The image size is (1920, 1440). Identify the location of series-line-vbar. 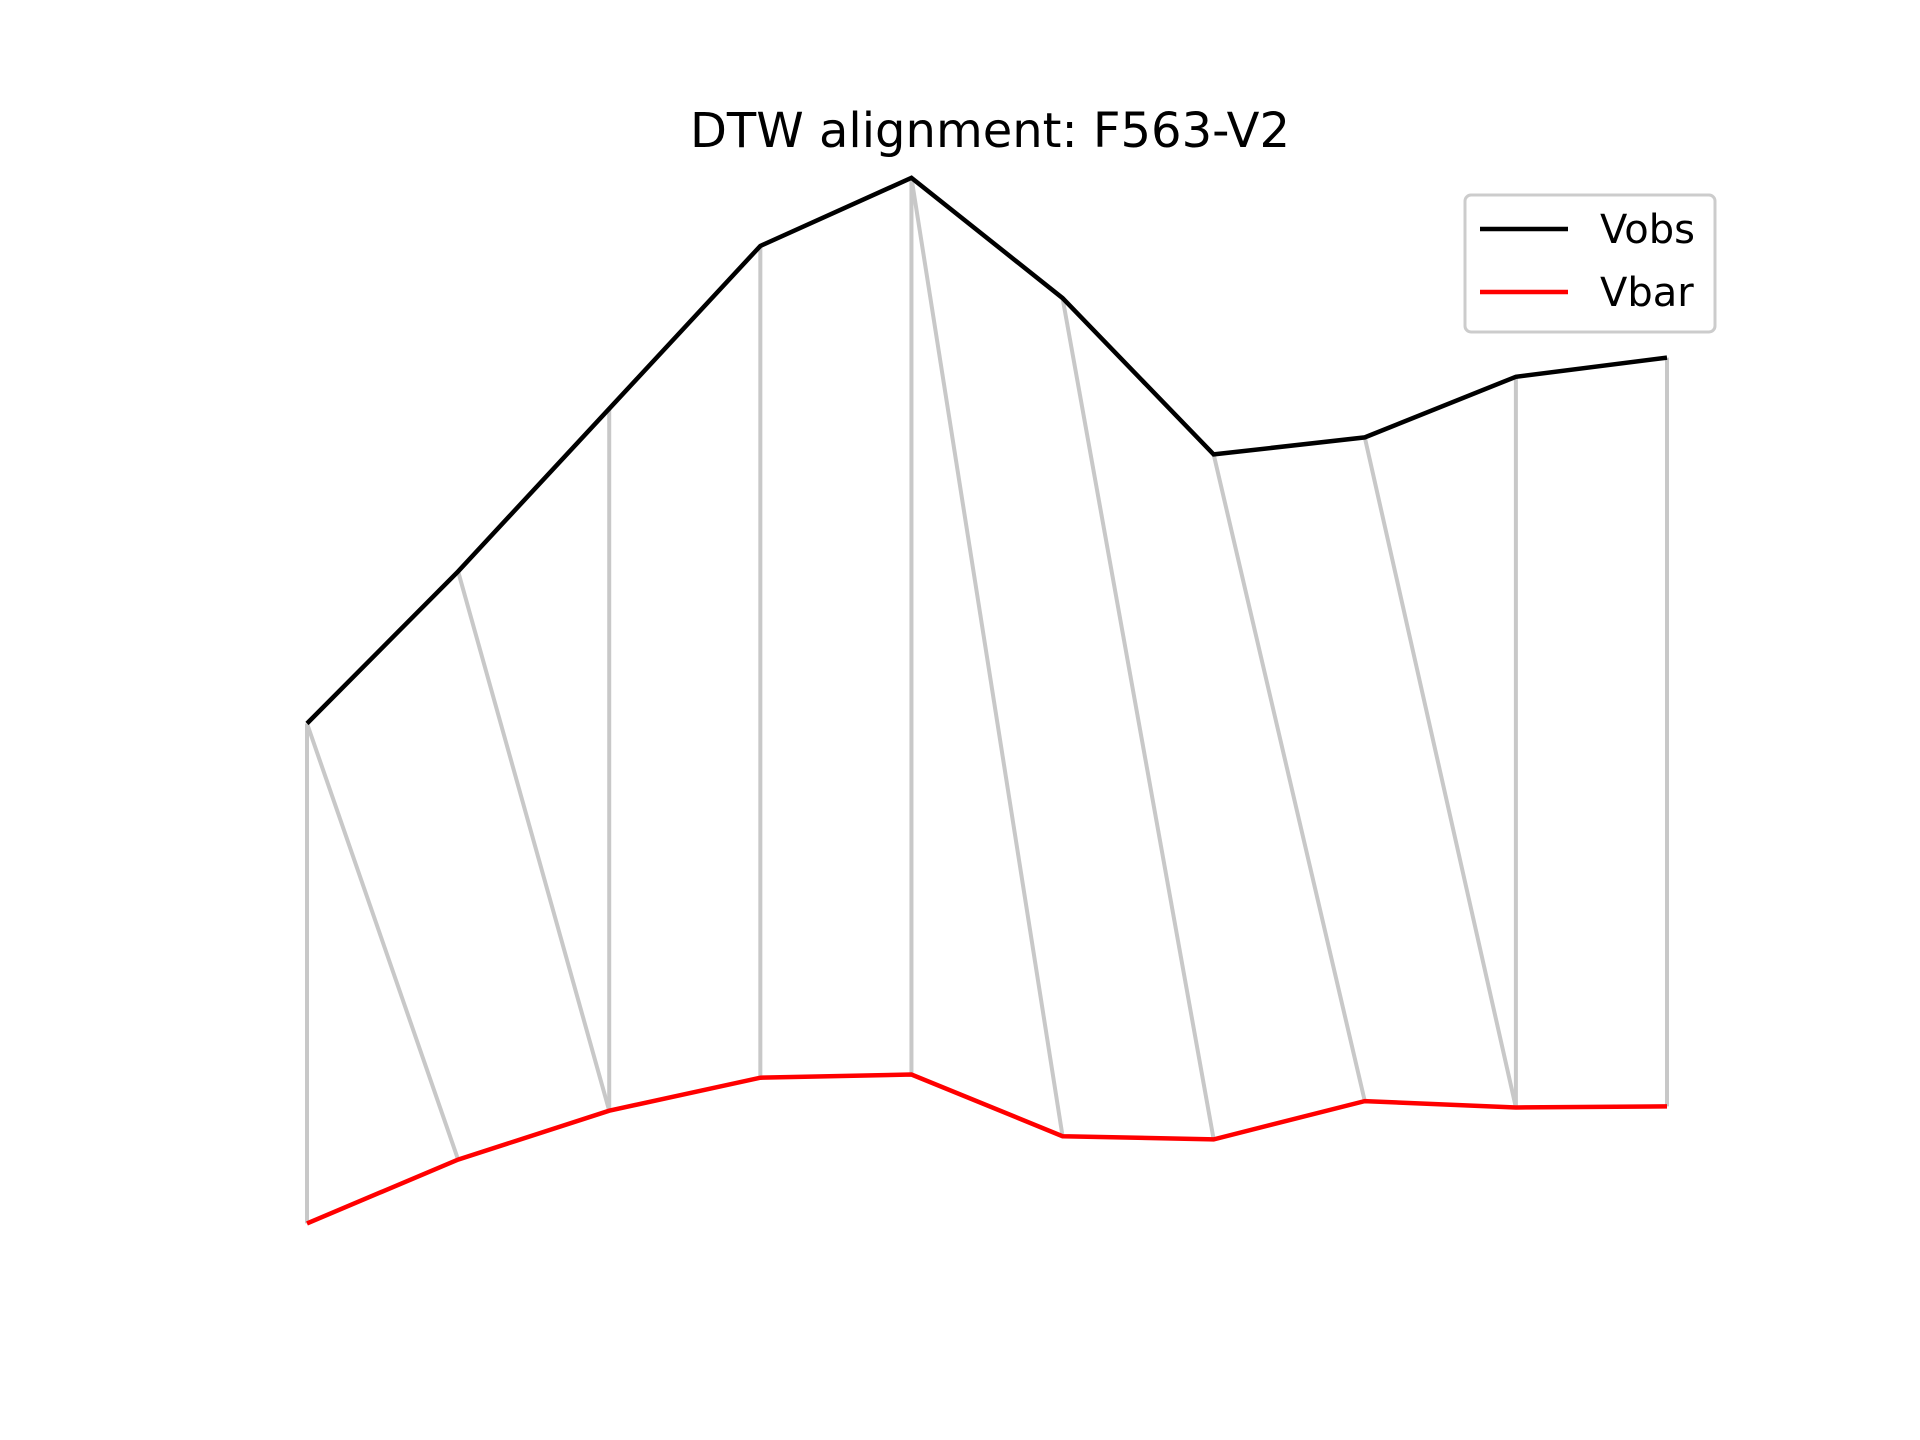
(987, 1149).